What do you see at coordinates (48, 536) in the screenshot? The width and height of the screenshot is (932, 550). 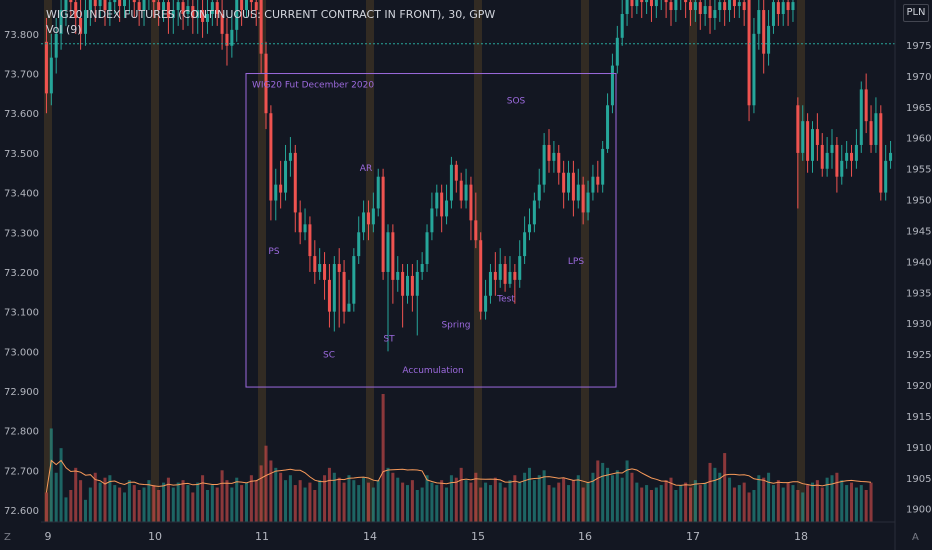 I see `time-label-9: 9` at bounding box center [48, 536].